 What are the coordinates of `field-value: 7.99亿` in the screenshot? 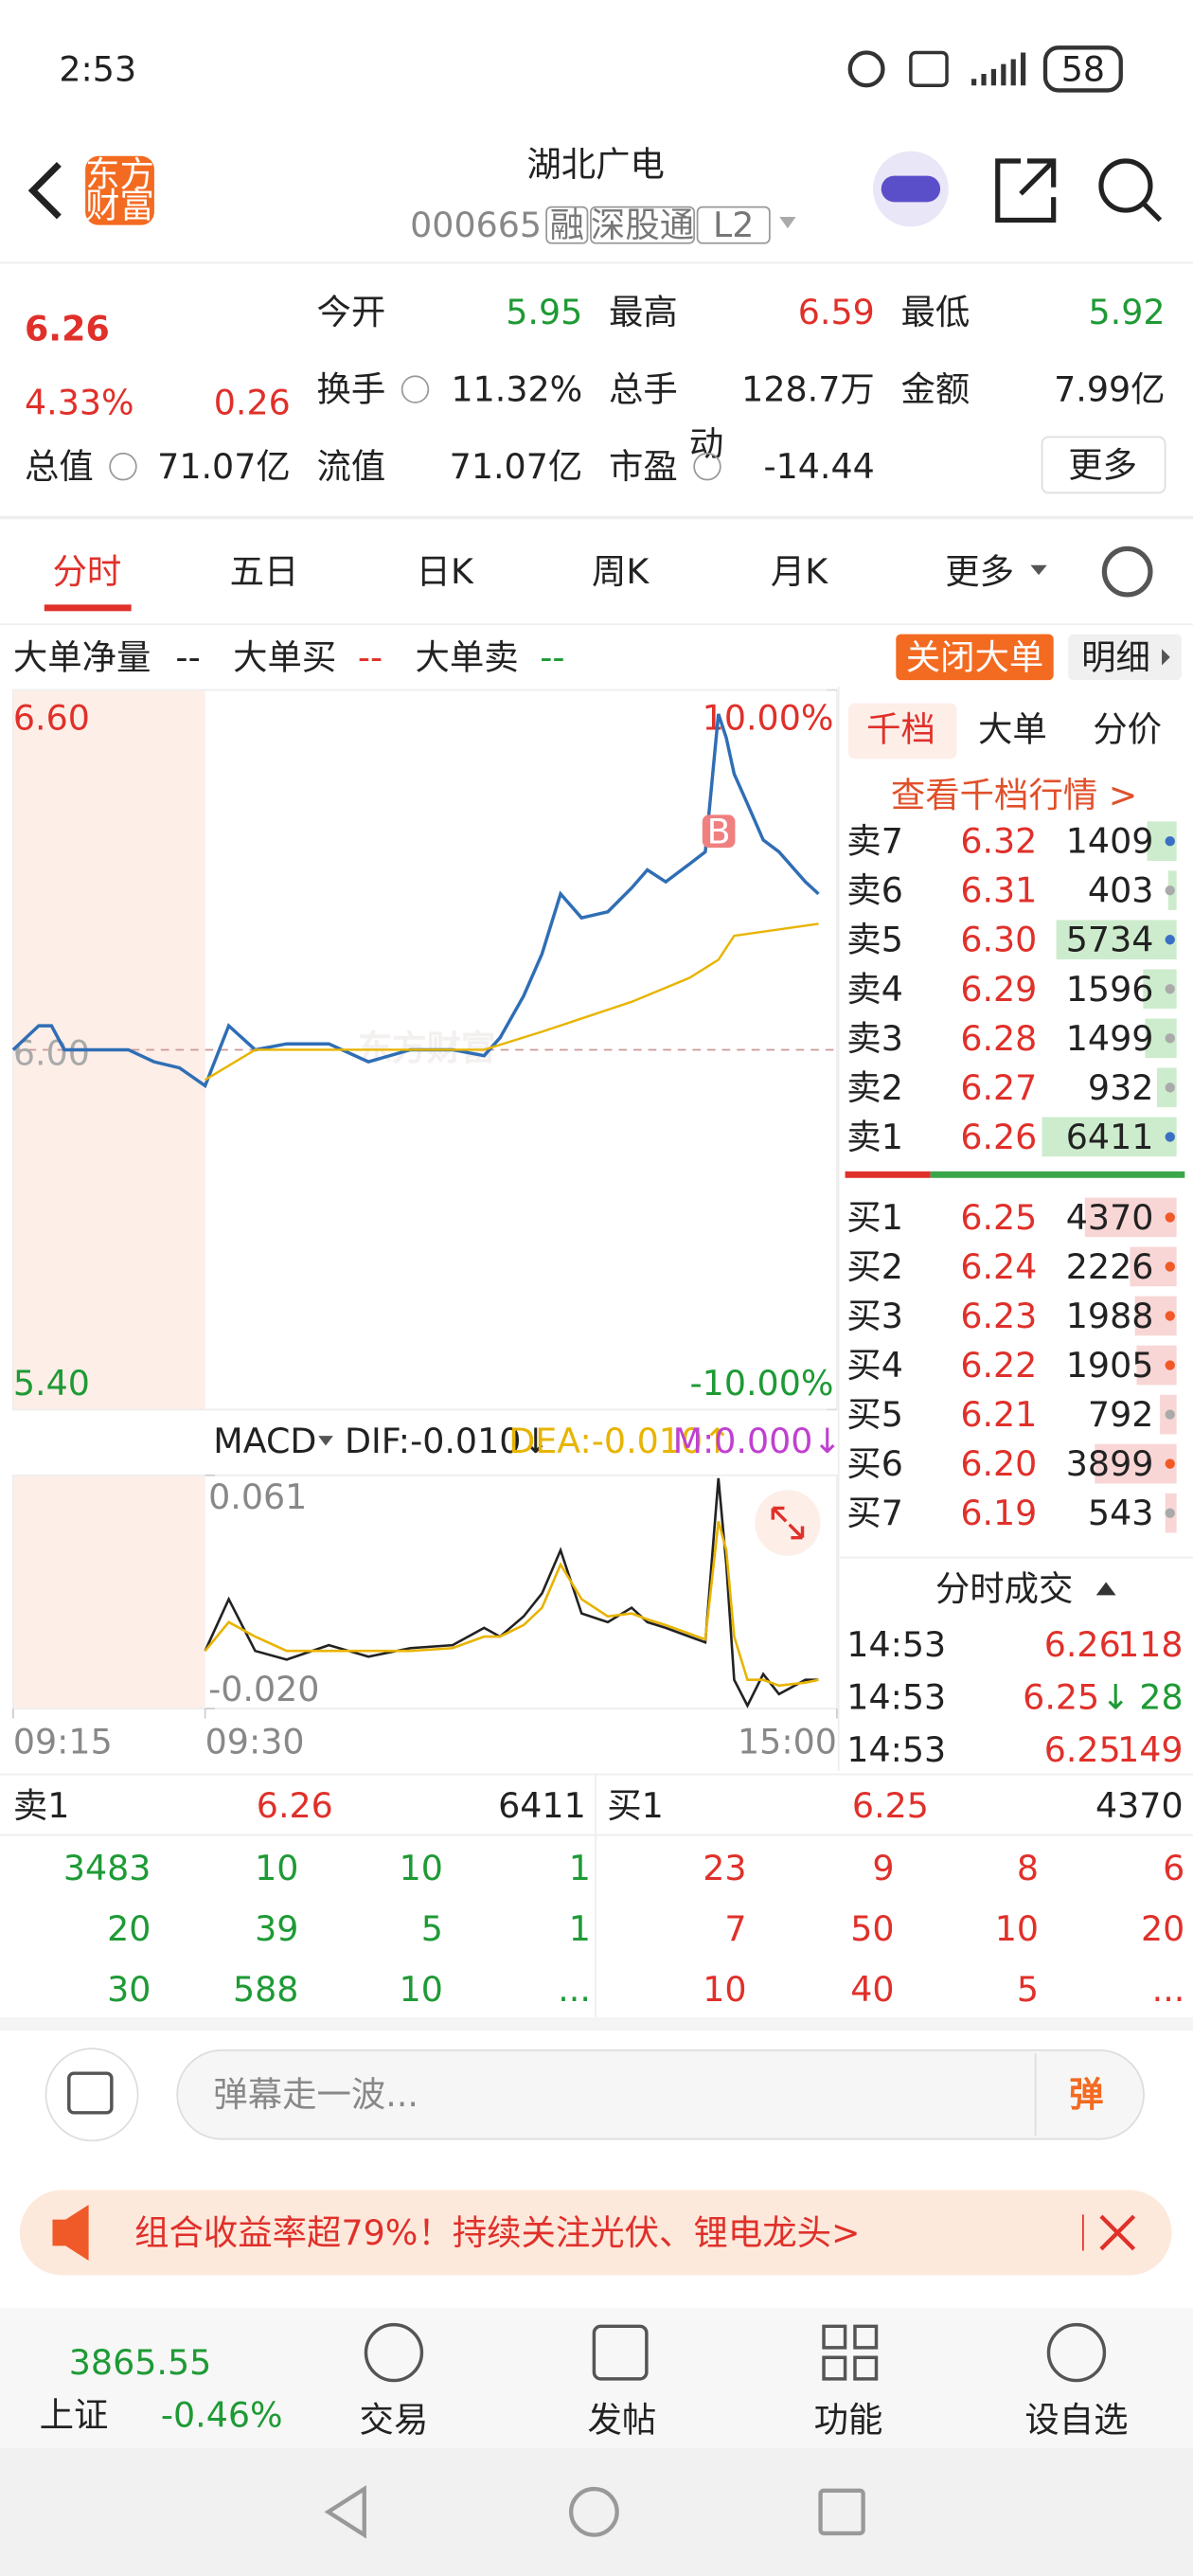 It's located at (1109, 389).